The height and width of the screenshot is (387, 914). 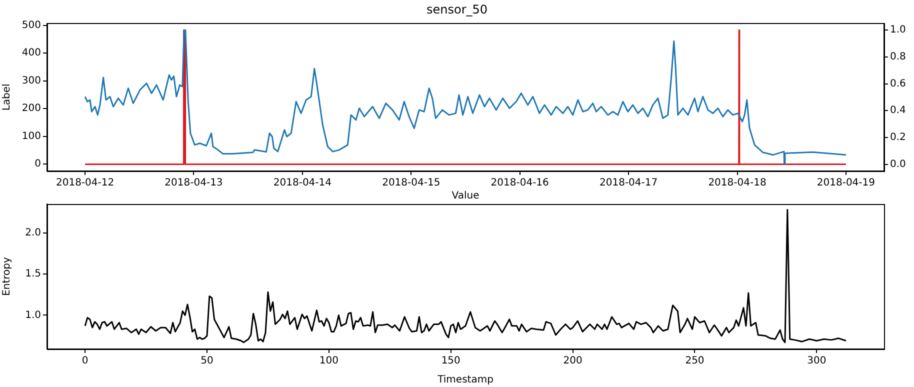 What do you see at coordinates (816, 361) in the screenshot?
I see `x-tick-label: 300` at bounding box center [816, 361].